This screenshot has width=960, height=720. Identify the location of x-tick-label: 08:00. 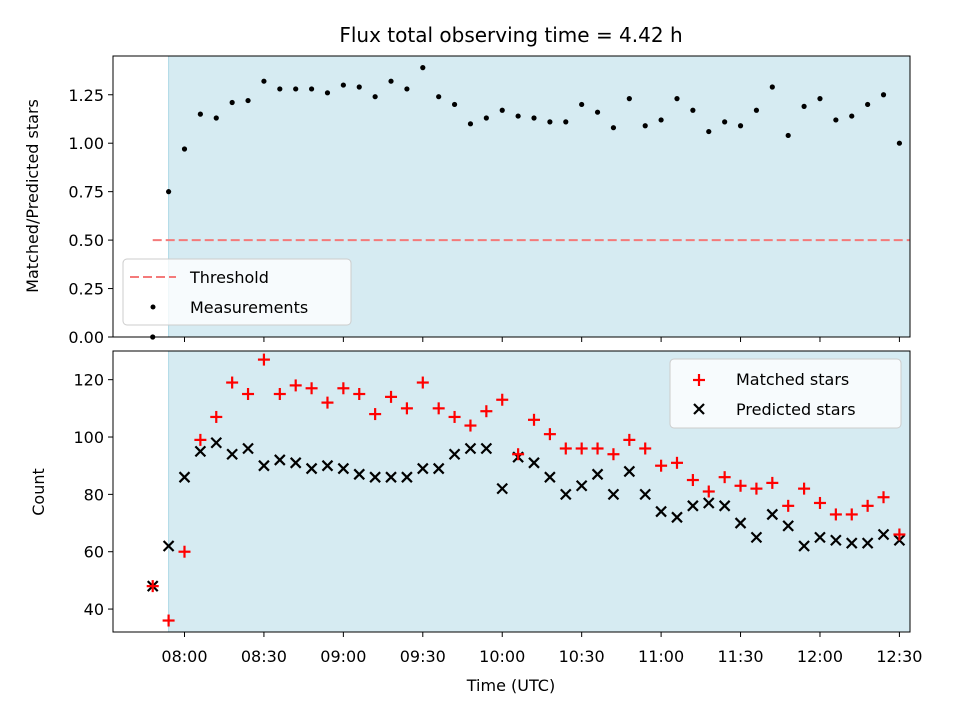
(184, 656).